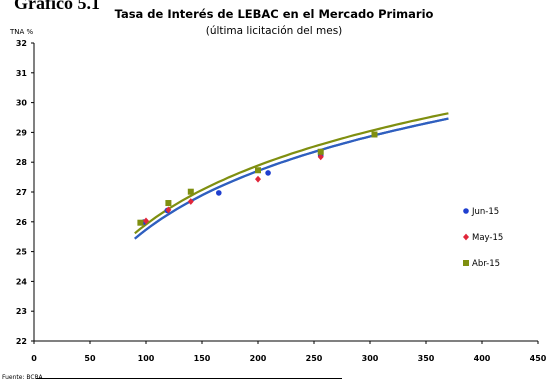 The height and width of the screenshot is (381, 548). Describe the element at coordinates (22, 222) in the screenshot. I see `y-tick-label: 26` at that location.